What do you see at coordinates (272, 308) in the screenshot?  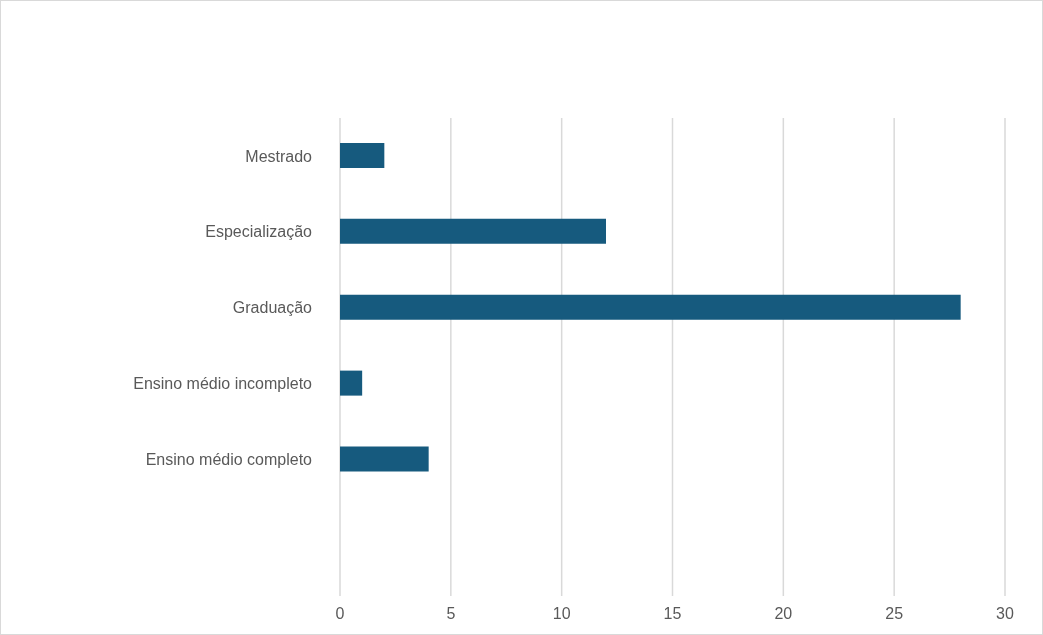 I see `y-tick-label: Graduação` at bounding box center [272, 308].